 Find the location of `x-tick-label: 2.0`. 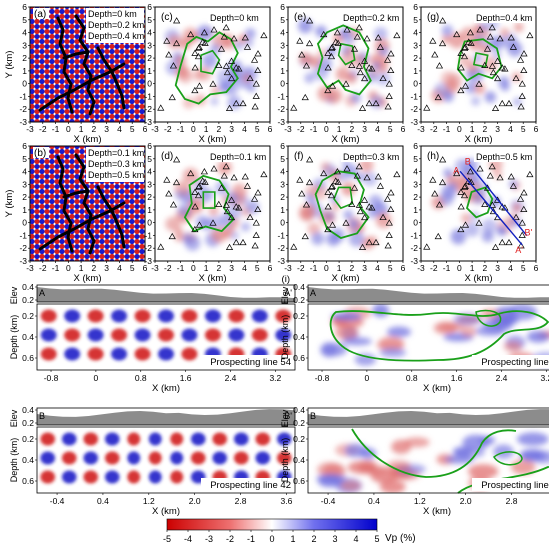

x-tick-label: 2.0 is located at coordinates (195, 501).